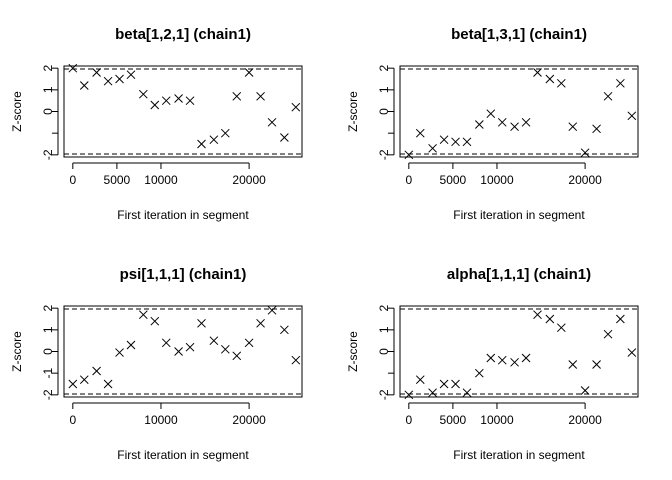 This screenshot has height=480, width=672. Describe the element at coordinates (161, 420) in the screenshot. I see `x-tick-label: 10000` at that location.